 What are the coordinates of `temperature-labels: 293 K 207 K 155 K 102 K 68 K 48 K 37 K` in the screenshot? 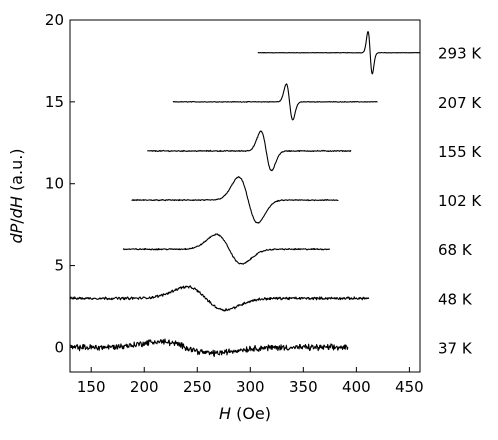 It's located at (460, 201).